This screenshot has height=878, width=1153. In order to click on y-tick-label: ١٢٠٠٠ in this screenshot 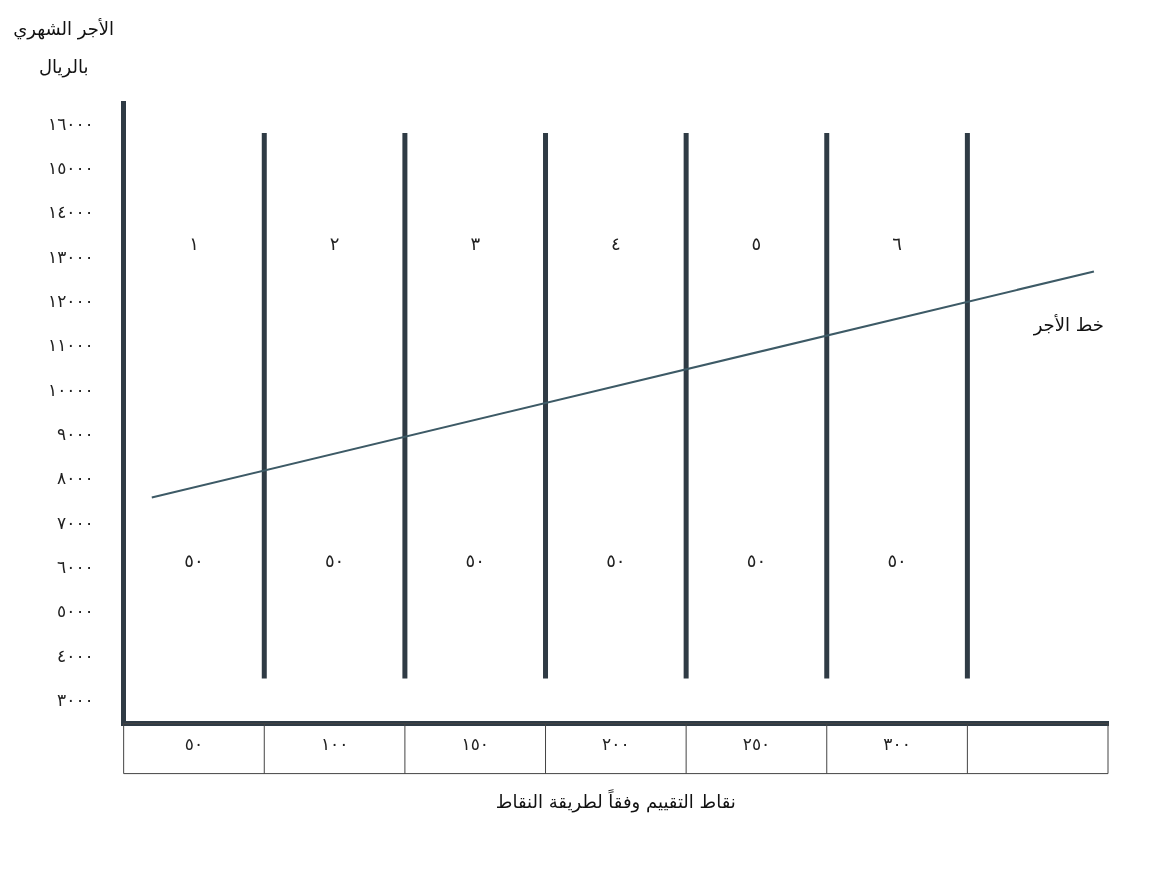, I will do `click(71, 300)`.